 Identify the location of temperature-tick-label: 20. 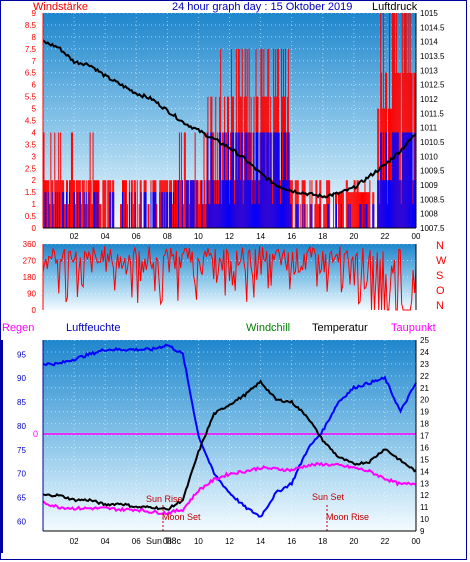
(424, 400).